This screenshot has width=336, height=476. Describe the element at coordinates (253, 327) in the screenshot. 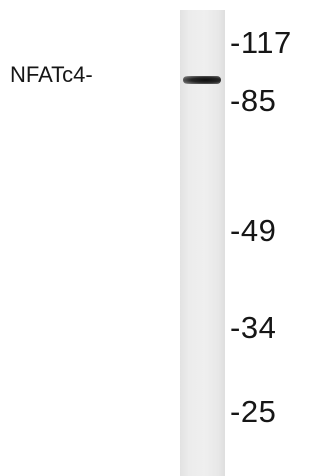

I see `marker-34: -34` at that location.